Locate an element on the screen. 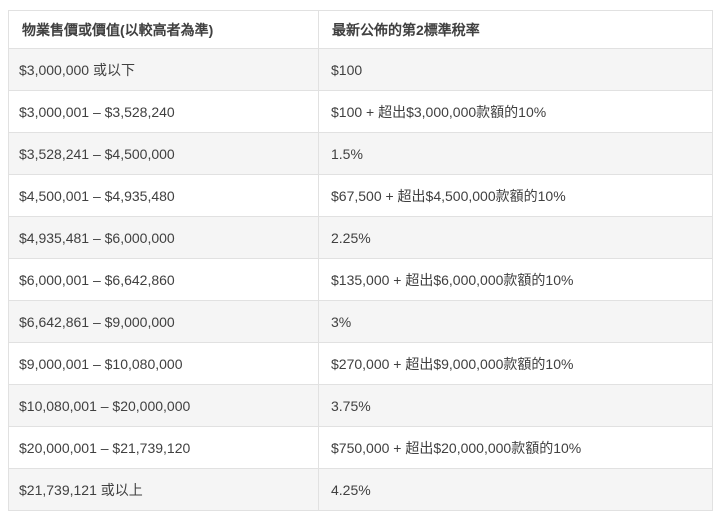  cell-price-range: $20,000,001 – $21,739,120 is located at coordinates (163, 447).